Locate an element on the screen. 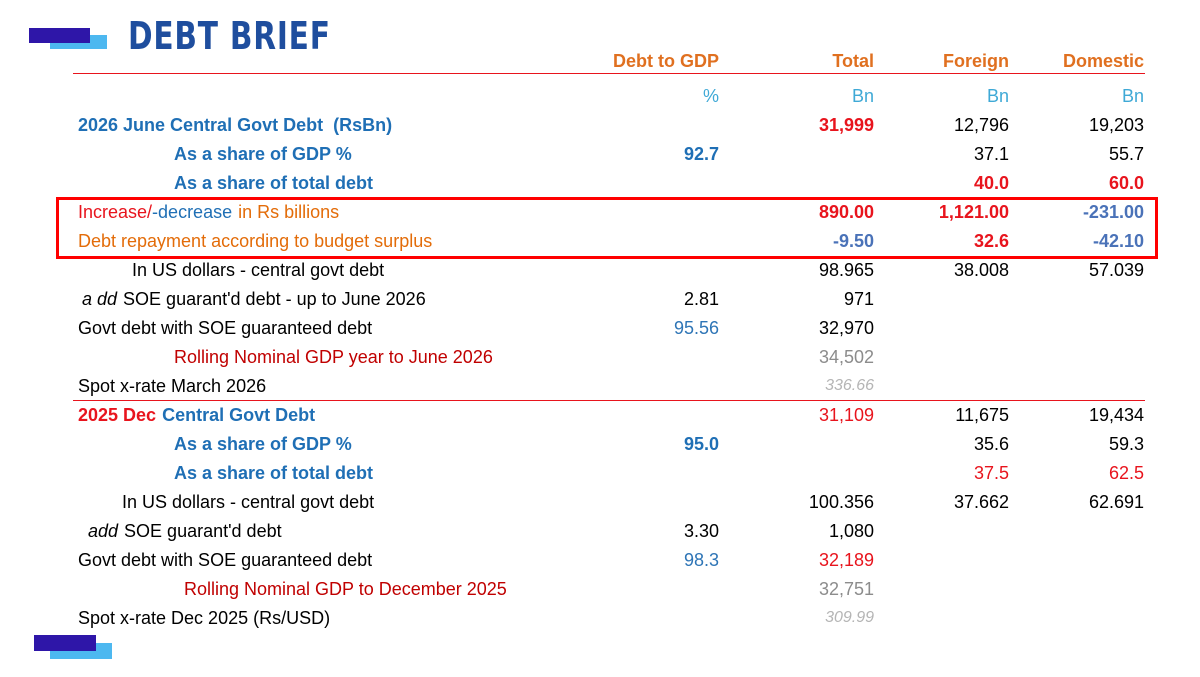 This screenshot has width=1200, height=677. cell: -231.00 is located at coordinates (1113, 212).